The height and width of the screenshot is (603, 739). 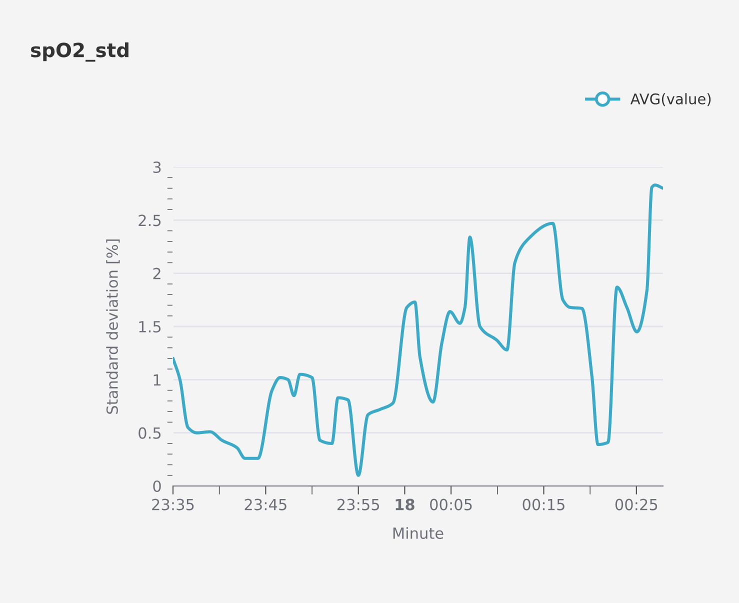 What do you see at coordinates (265, 504) in the screenshot?
I see `x-tick-label: 23:45` at bounding box center [265, 504].